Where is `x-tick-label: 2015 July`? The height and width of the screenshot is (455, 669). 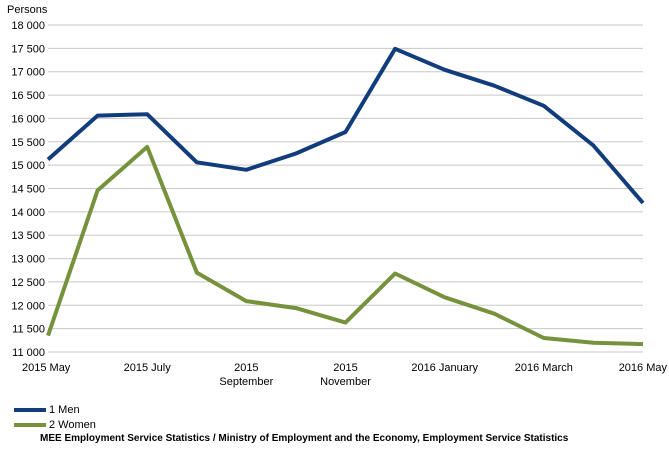 x-tick-label: 2015 July is located at coordinates (148, 368).